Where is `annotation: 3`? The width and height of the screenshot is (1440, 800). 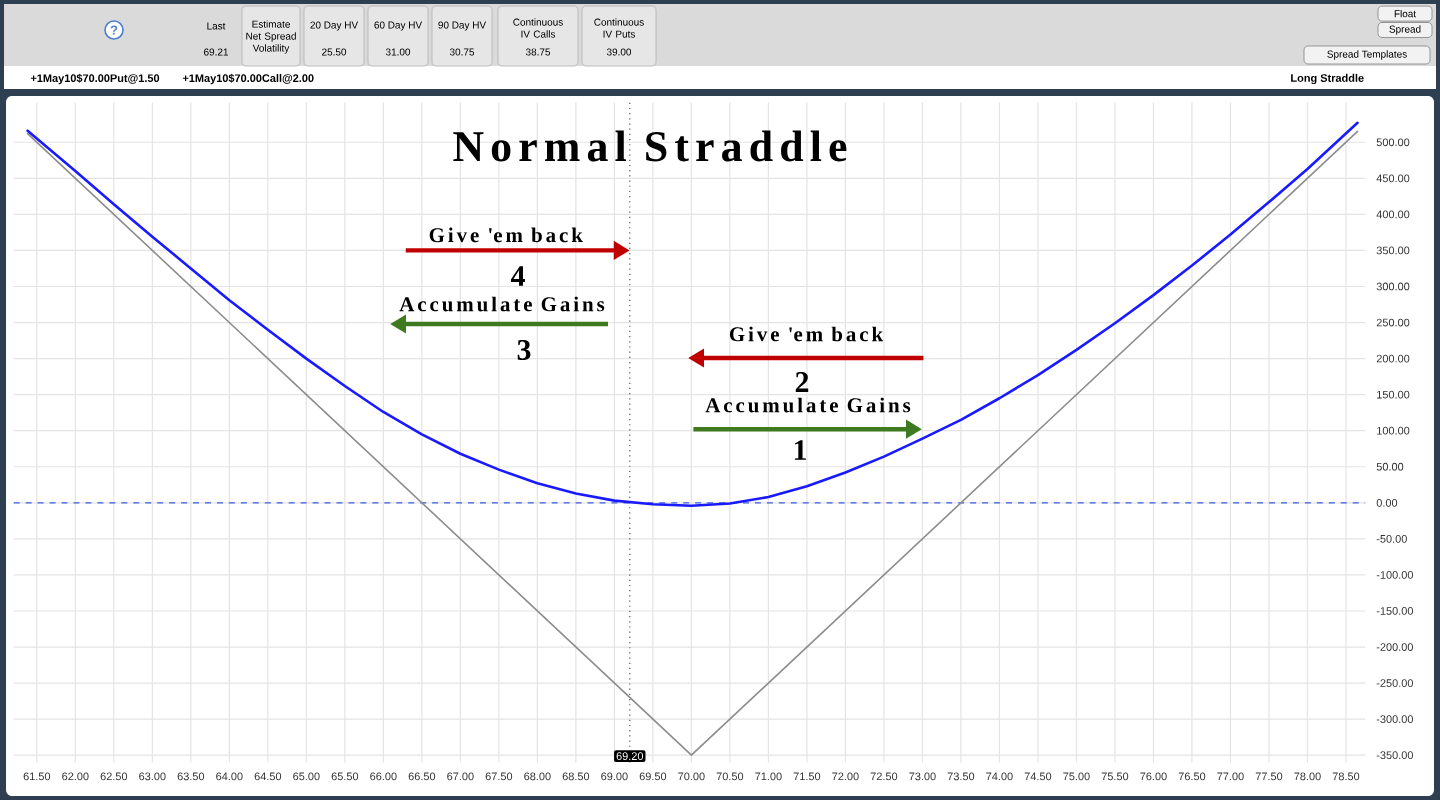 annotation: 3 is located at coordinates (524, 350).